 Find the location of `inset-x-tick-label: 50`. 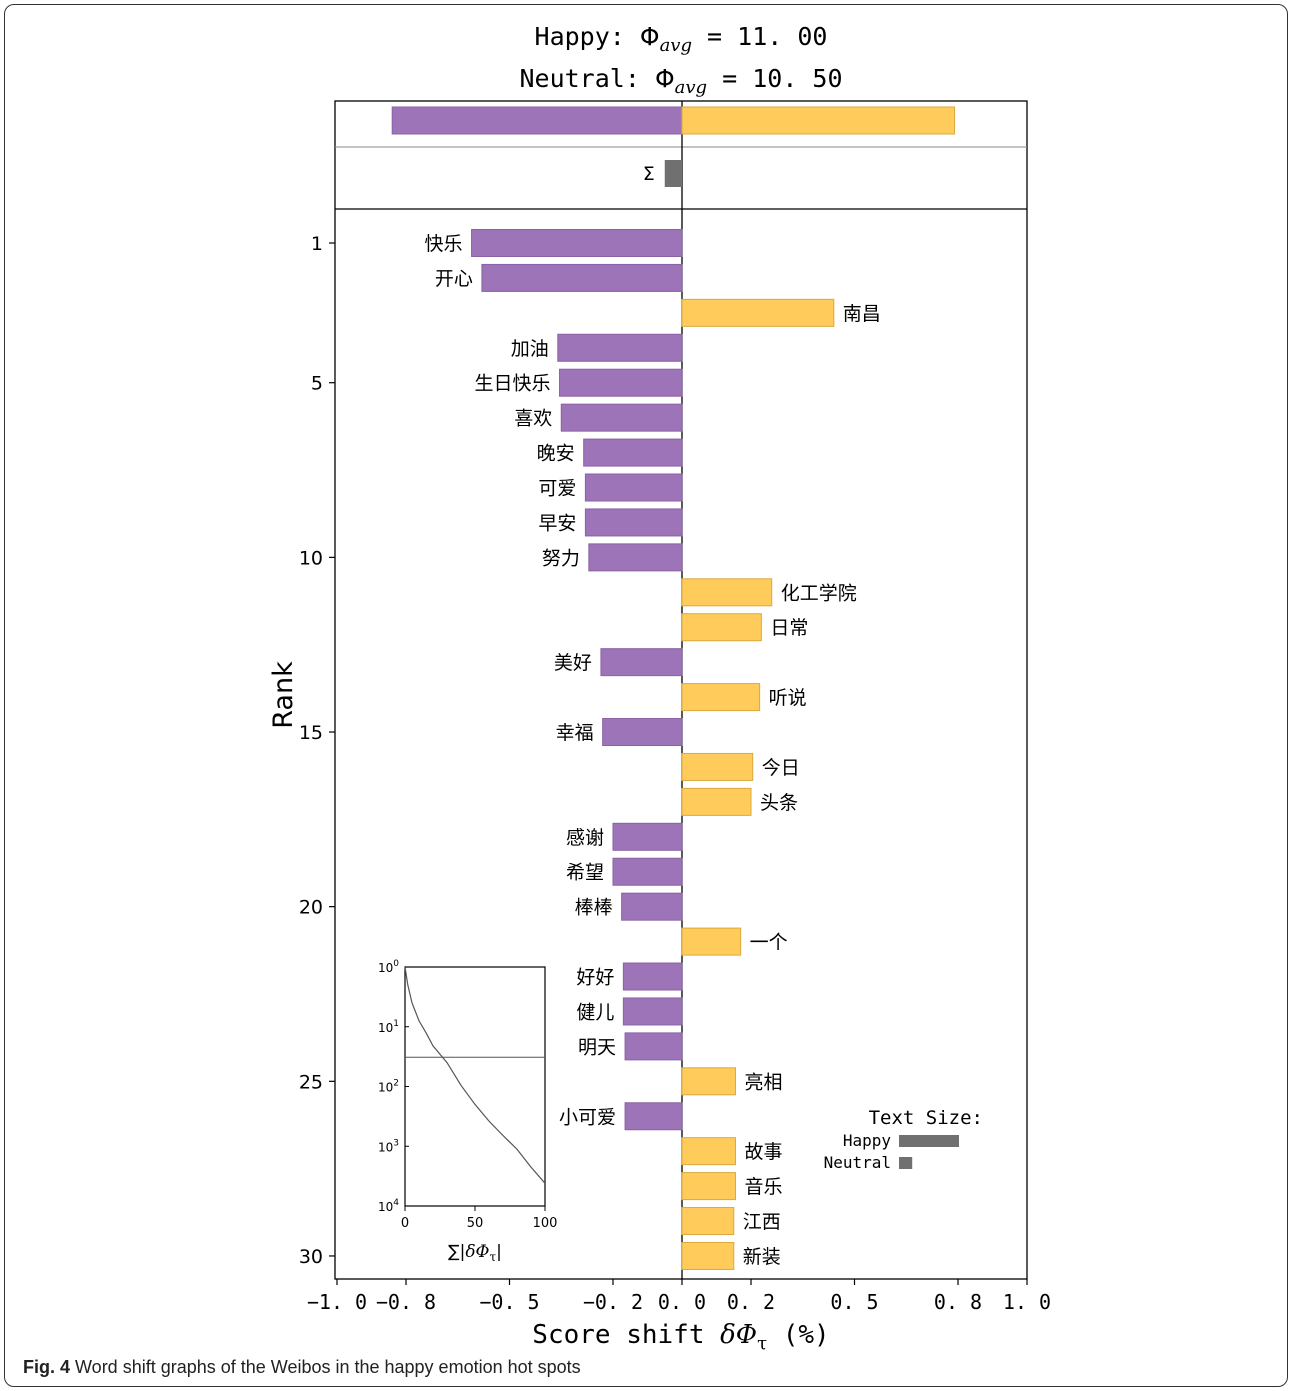

inset-x-tick-label: 50 is located at coordinates (475, 1223).